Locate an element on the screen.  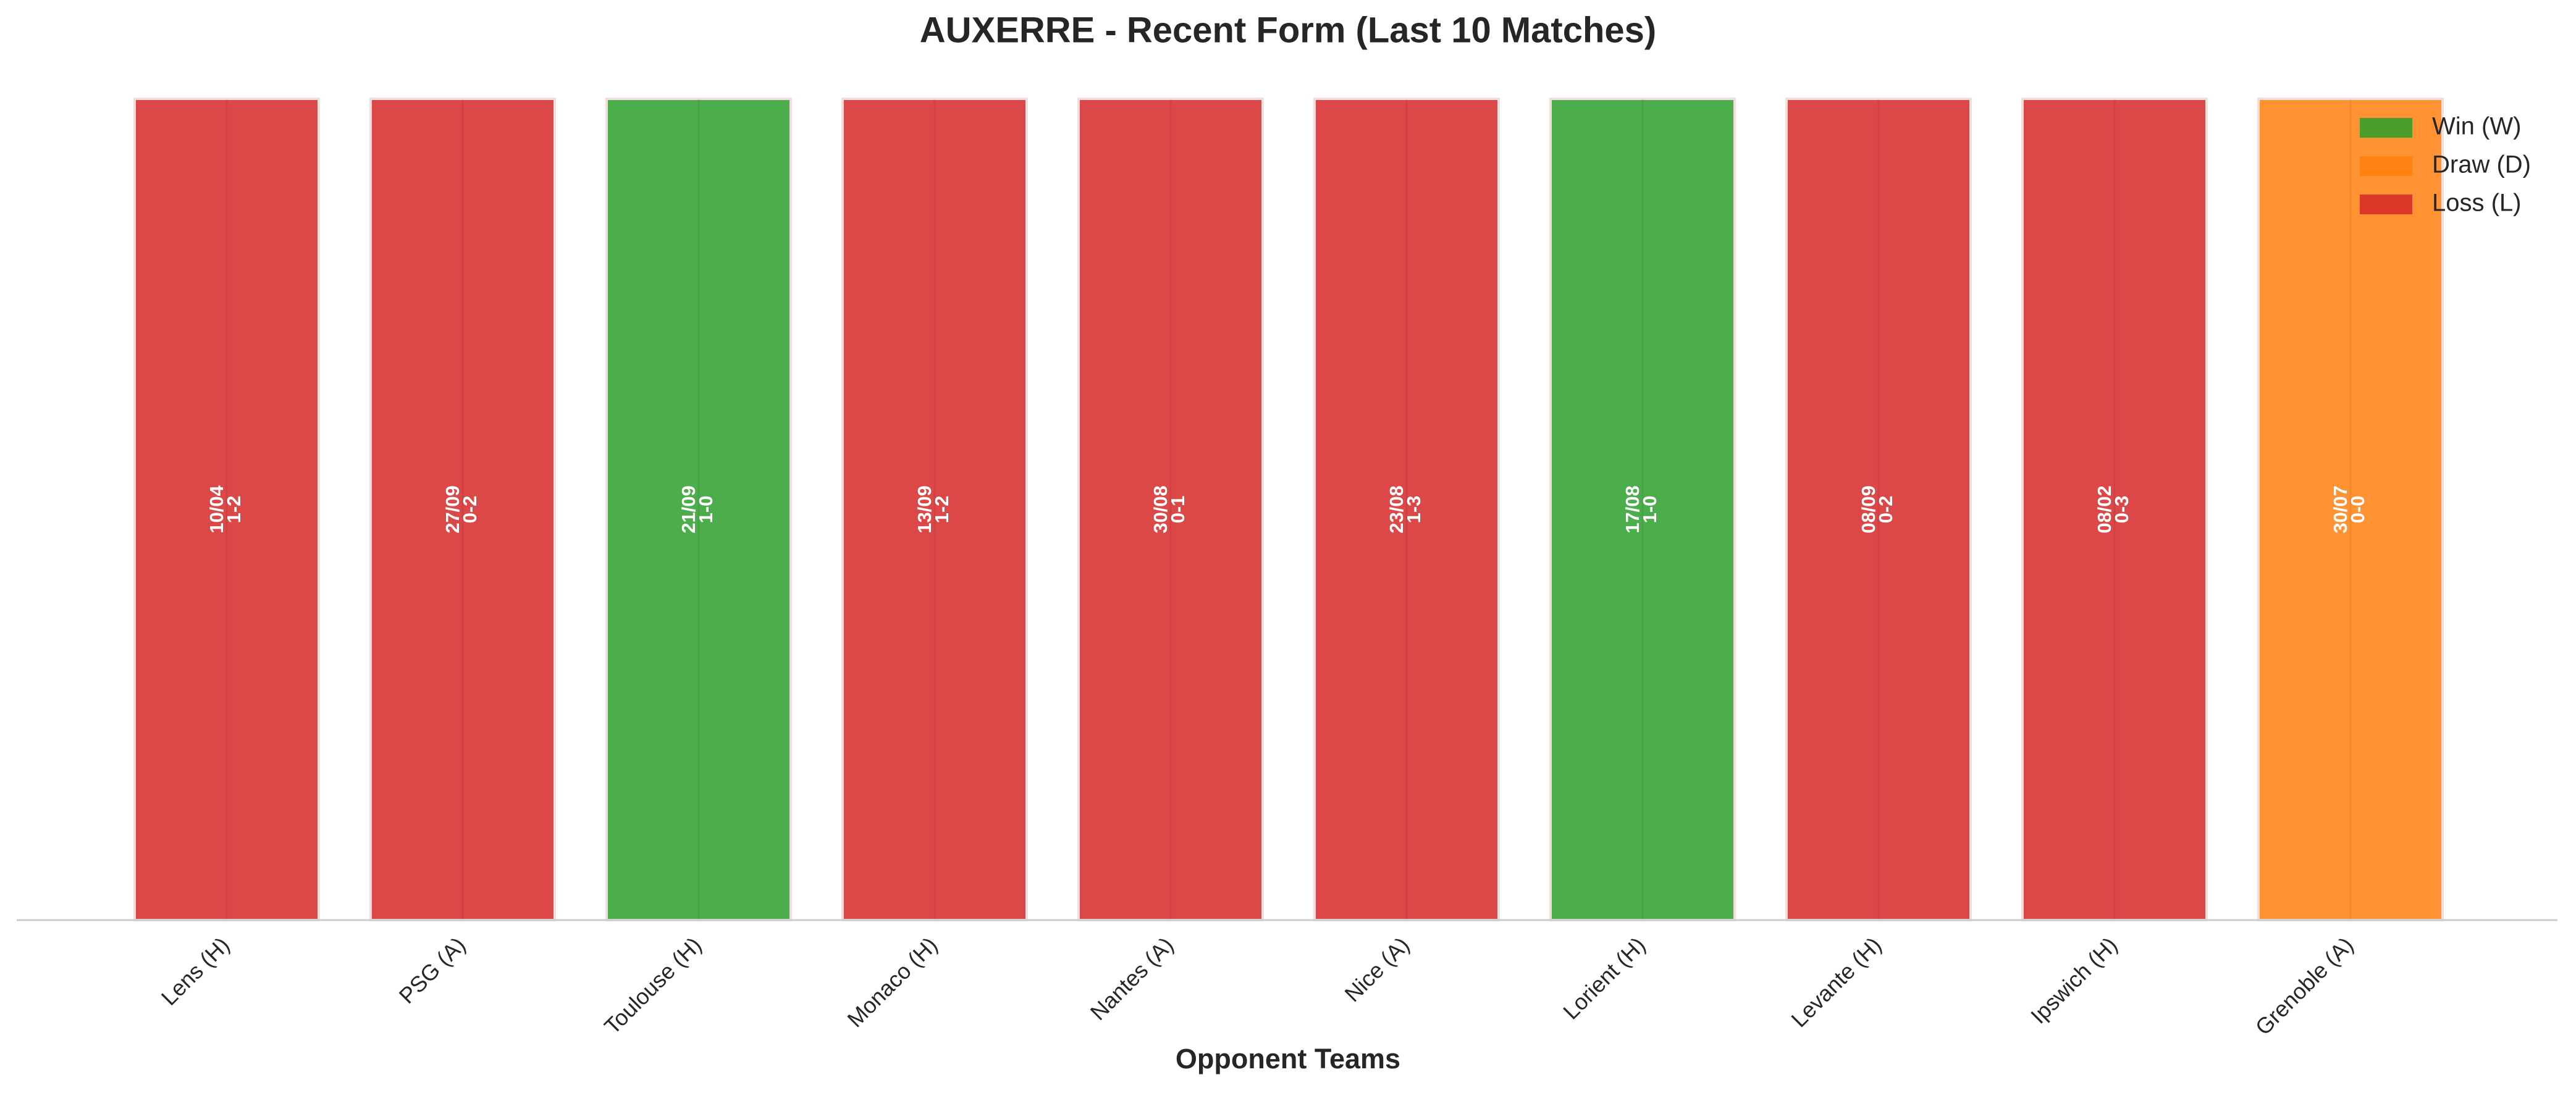
x-axis-label: Opponent Teams is located at coordinates (1288, 1058).